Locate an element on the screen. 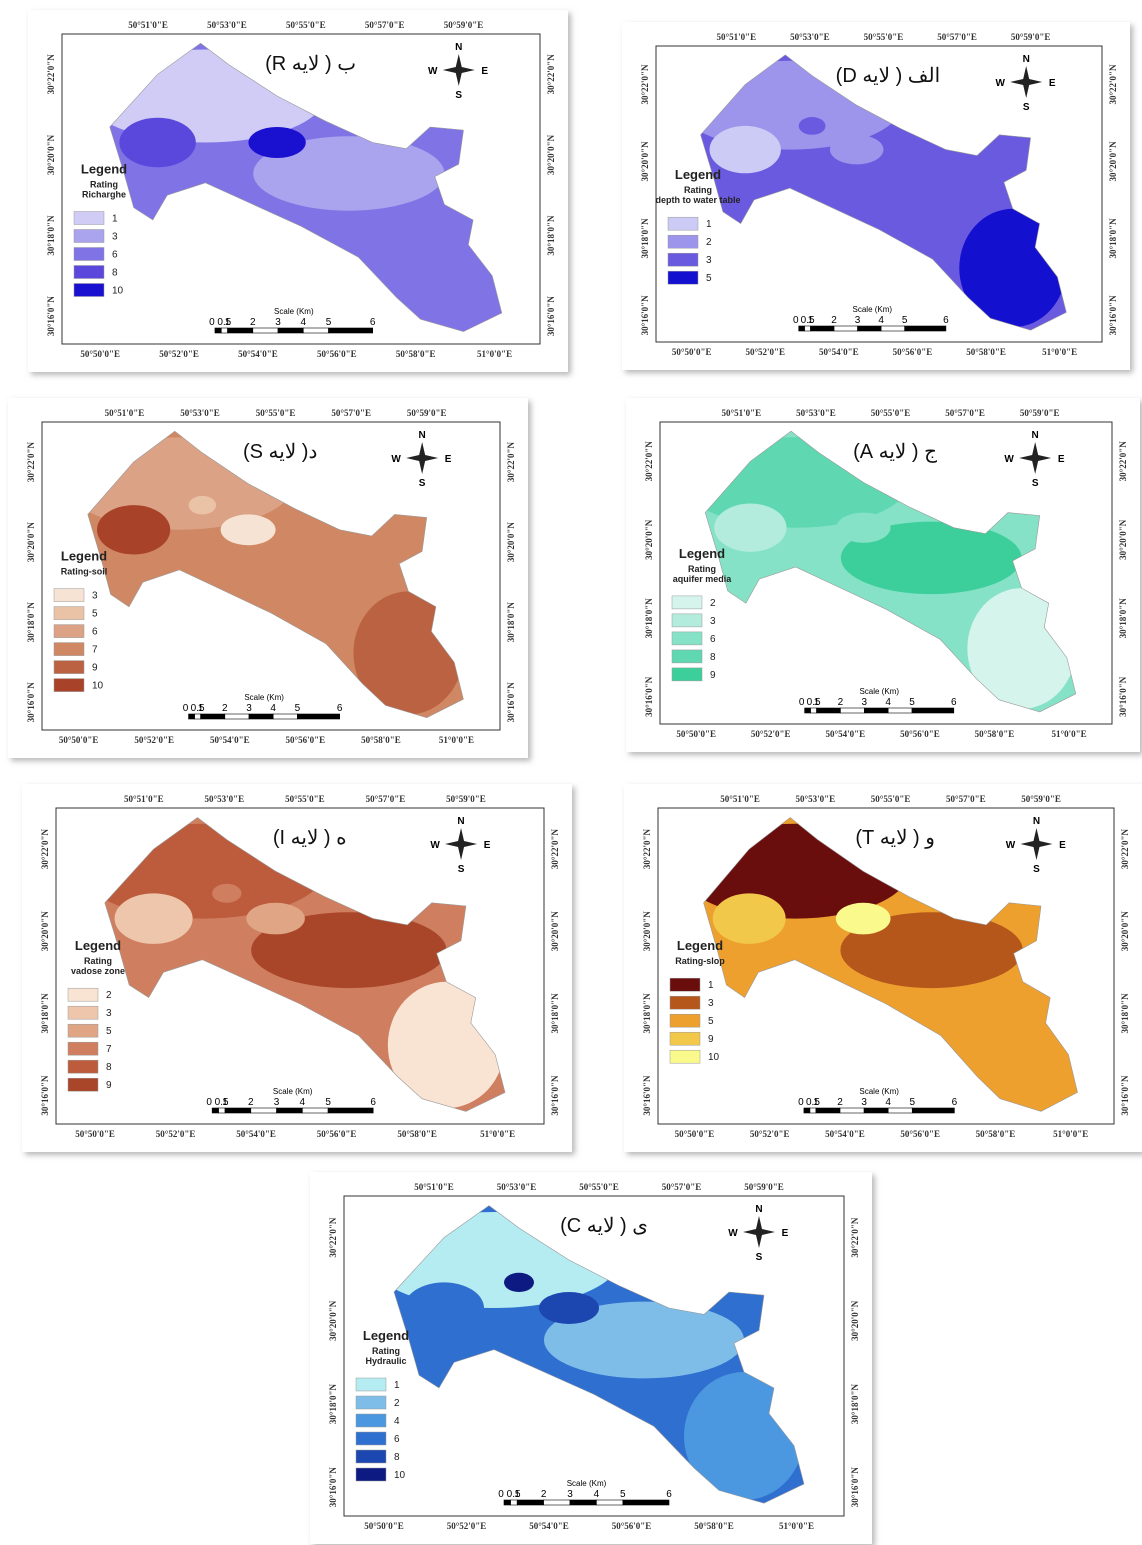 The image size is (1142, 1545). legend-label: 3 is located at coordinates (109, 1013).